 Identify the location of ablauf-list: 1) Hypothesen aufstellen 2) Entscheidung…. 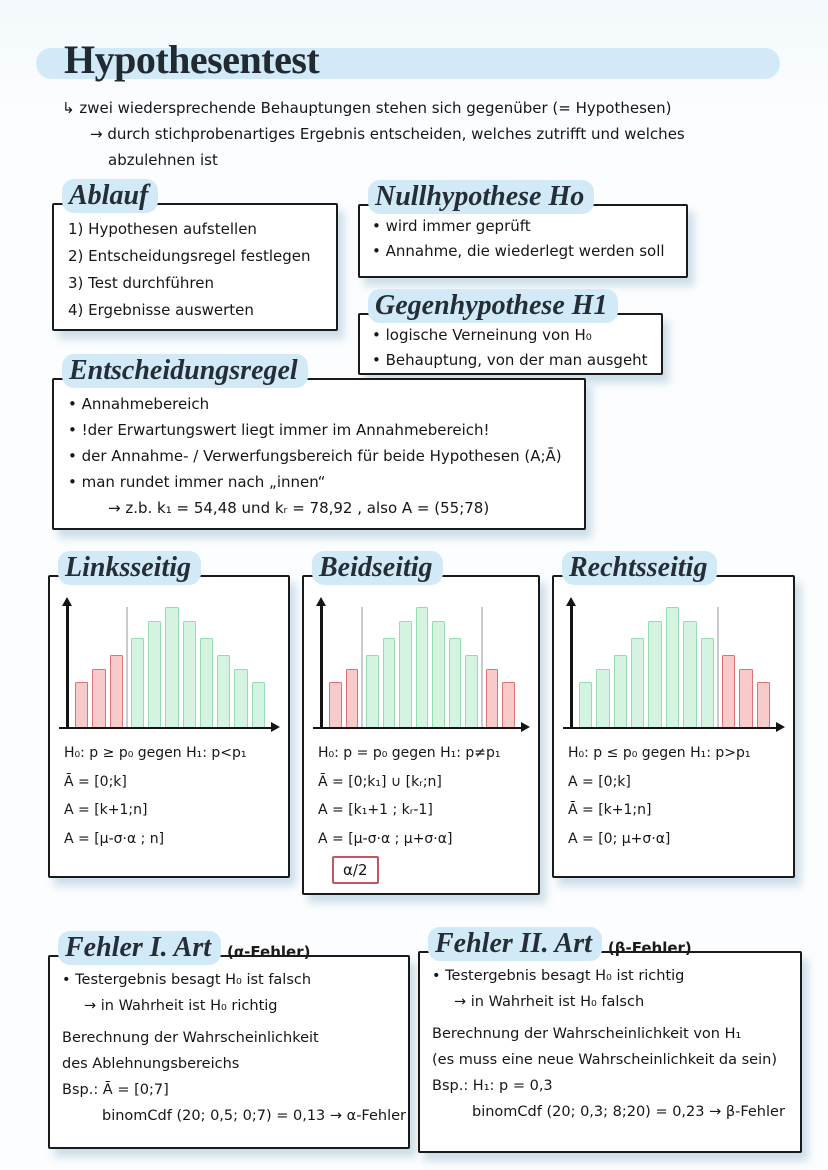
(195, 270).